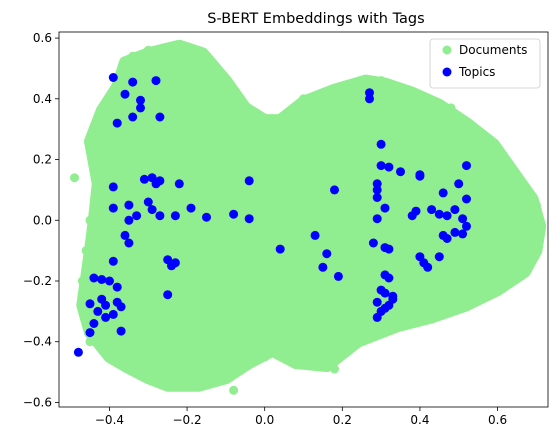  Describe the element at coordinates (447, 50) in the screenshot. I see `legend-marker-documents` at that location.